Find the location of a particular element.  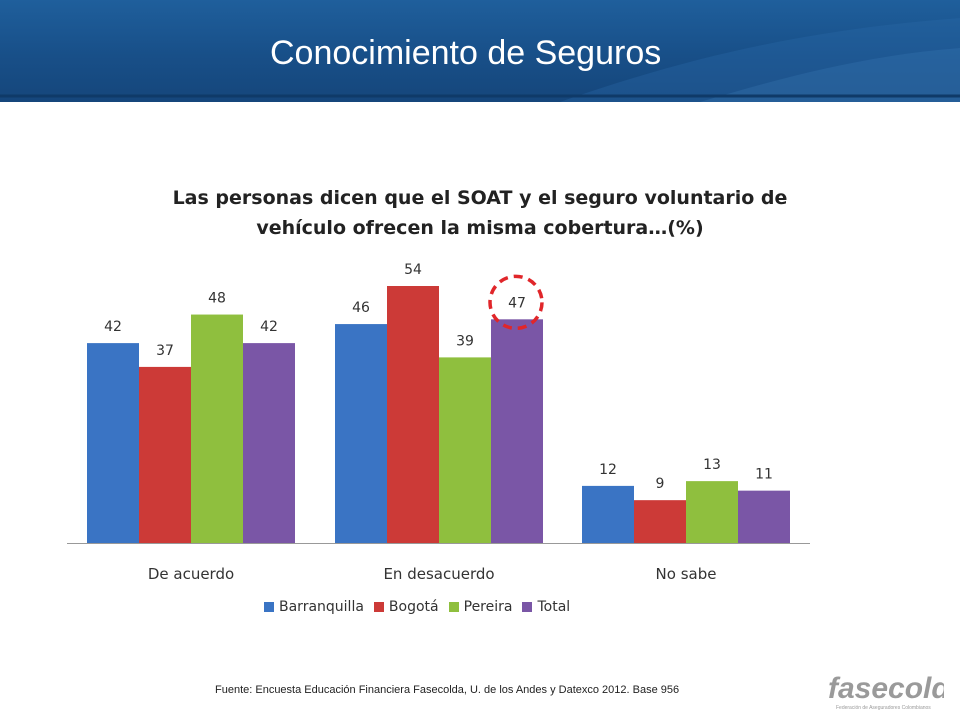

data-label-de-acuerdo-bogota: 37 is located at coordinates (165, 351).